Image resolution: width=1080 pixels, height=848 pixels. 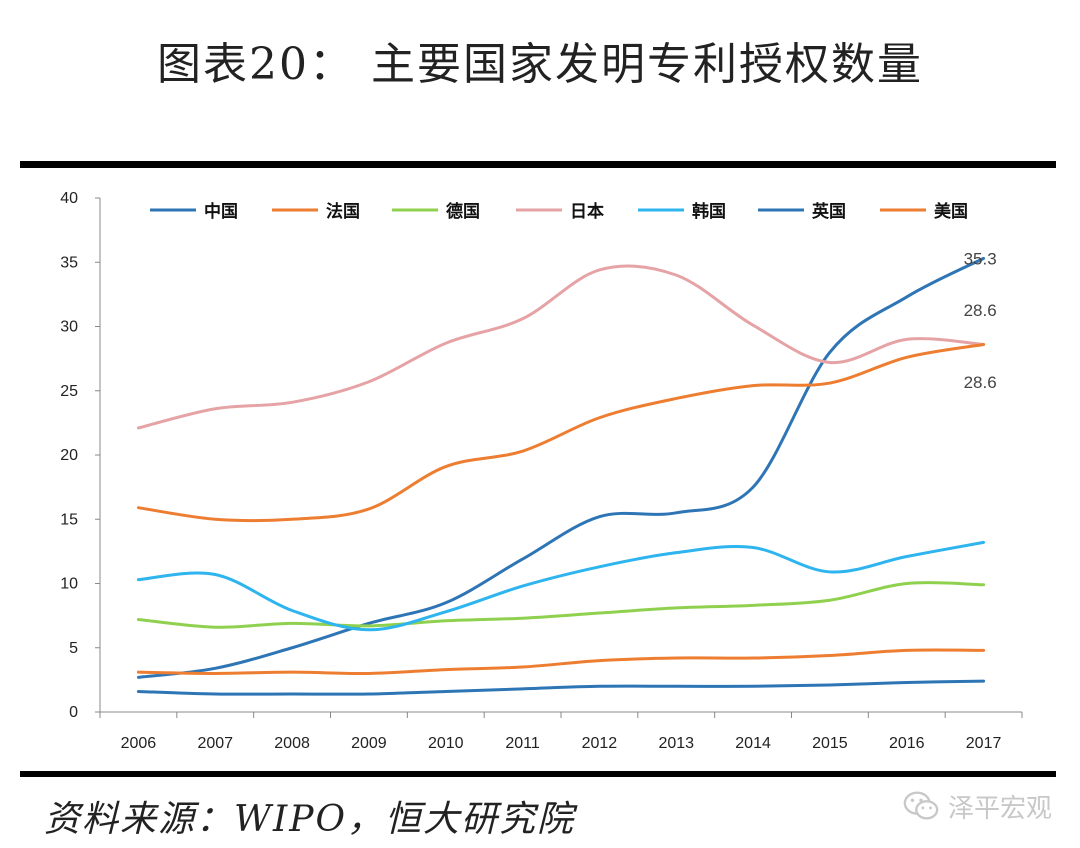 I want to click on y-tick-label: 0, so click(x=73, y=712).